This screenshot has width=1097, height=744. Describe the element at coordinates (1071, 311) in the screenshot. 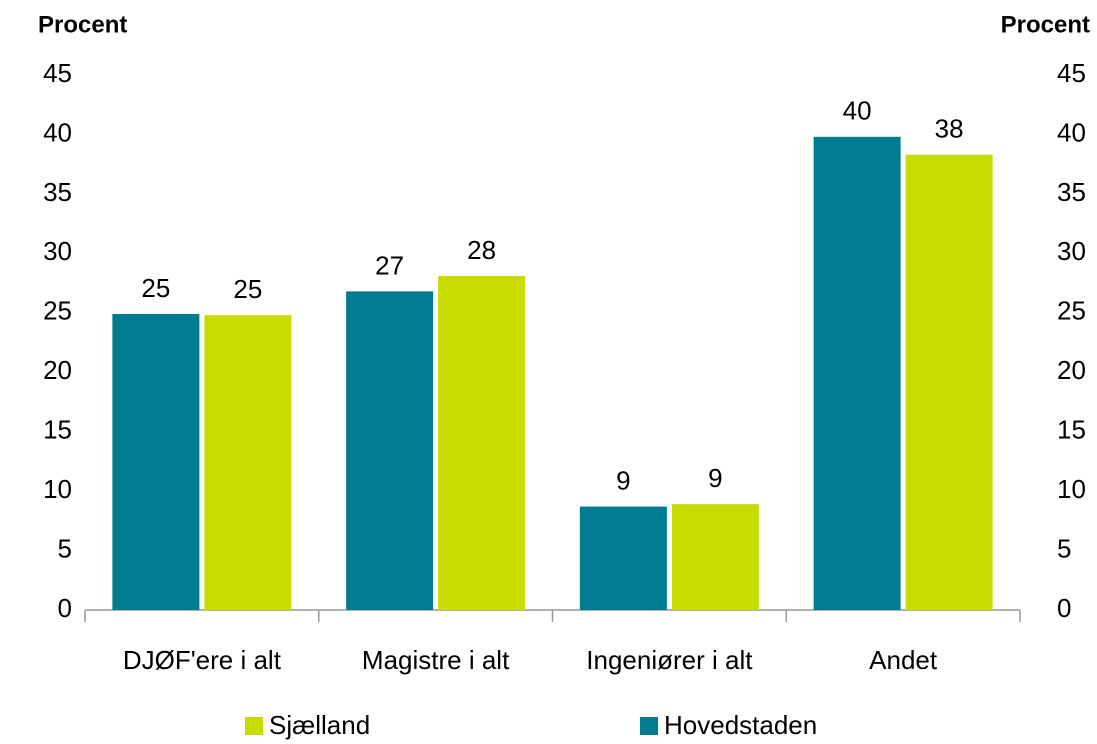

I see `y2-tick-label: 25` at that location.